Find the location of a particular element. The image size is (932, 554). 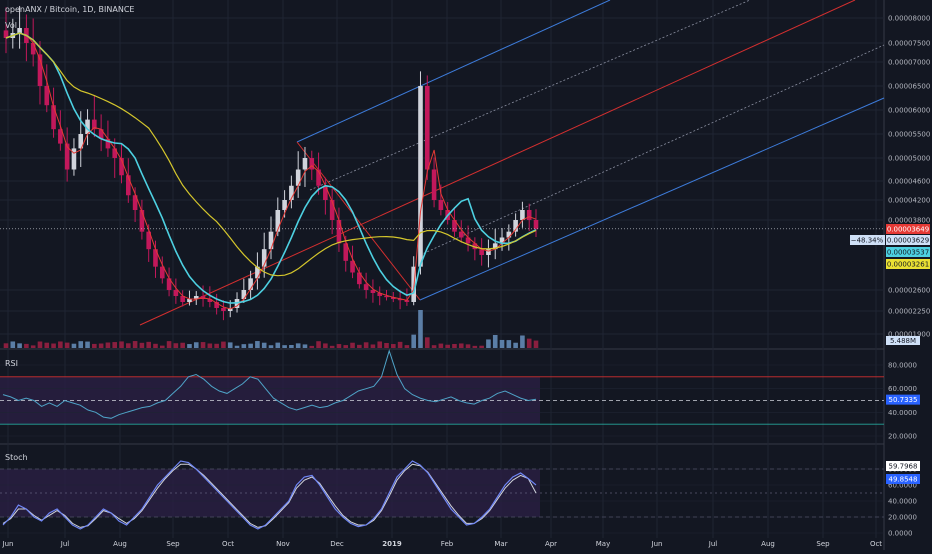

x-tick-label: Aug is located at coordinates (120, 544).